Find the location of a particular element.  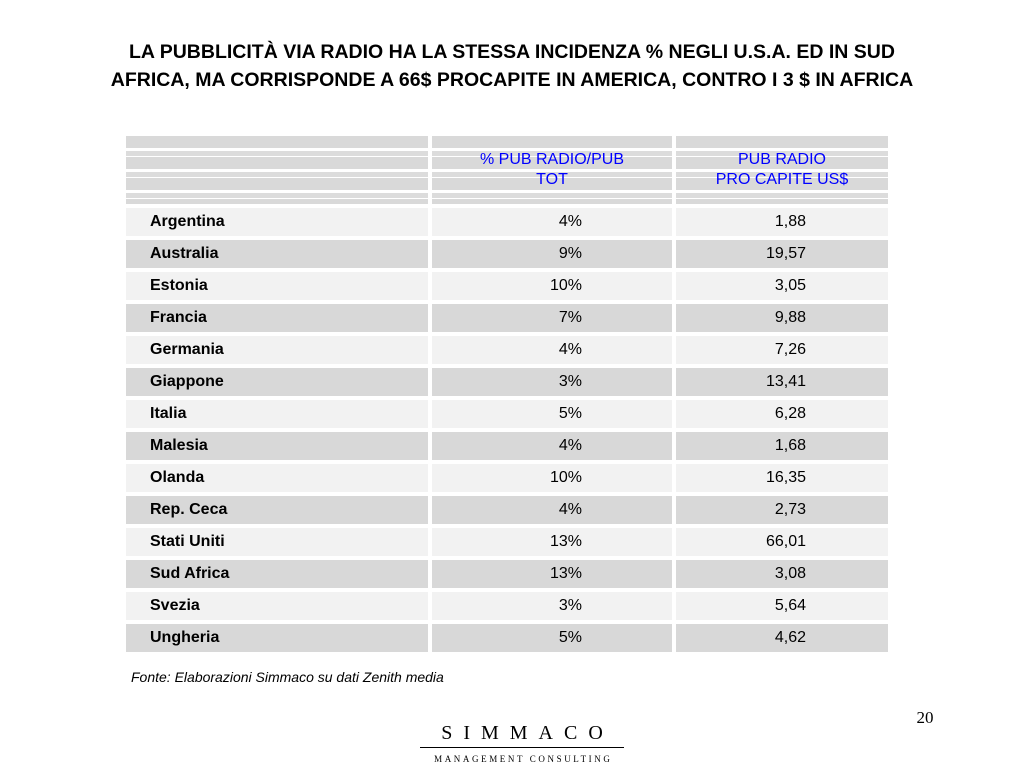

table-row: Ungheria 5% 4,62 is located at coordinates (507, 638).